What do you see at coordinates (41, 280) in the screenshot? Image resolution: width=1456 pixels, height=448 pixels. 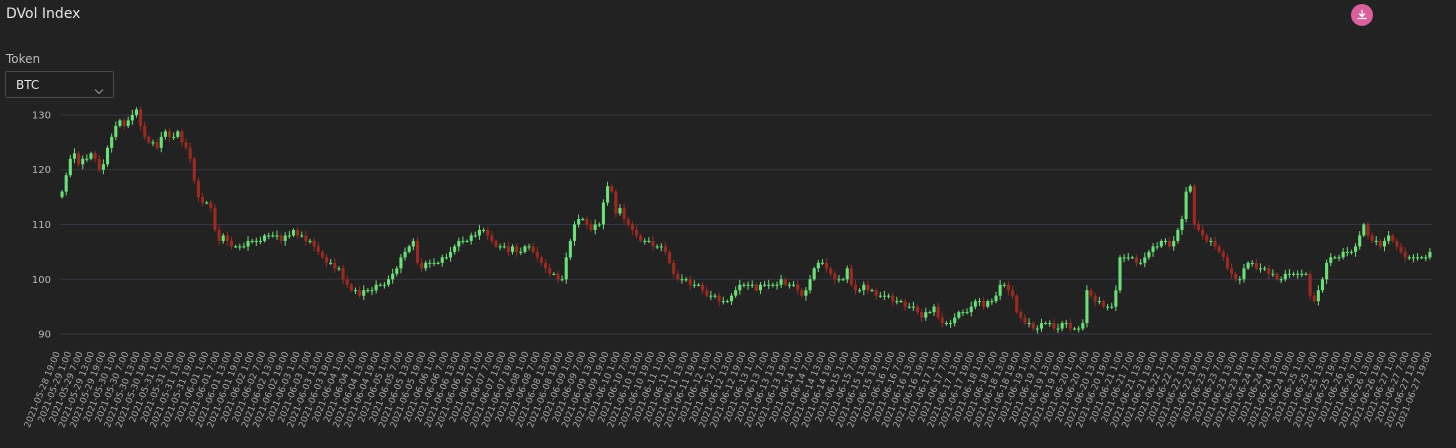 I see `y-tick-label: 100` at bounding box center [41, 280].